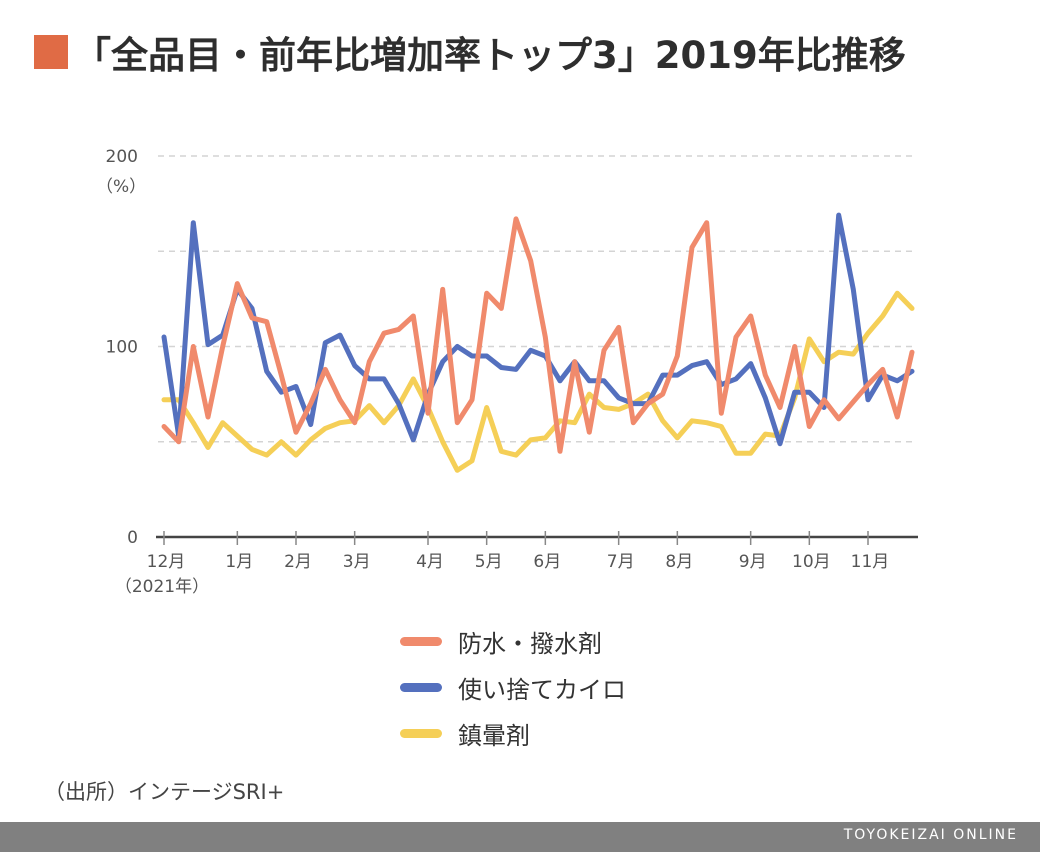  What do you see at coordinates (357, 562) in the screenshot?
I see `x-tick-label: 3月` at bounding box center [357, 562].